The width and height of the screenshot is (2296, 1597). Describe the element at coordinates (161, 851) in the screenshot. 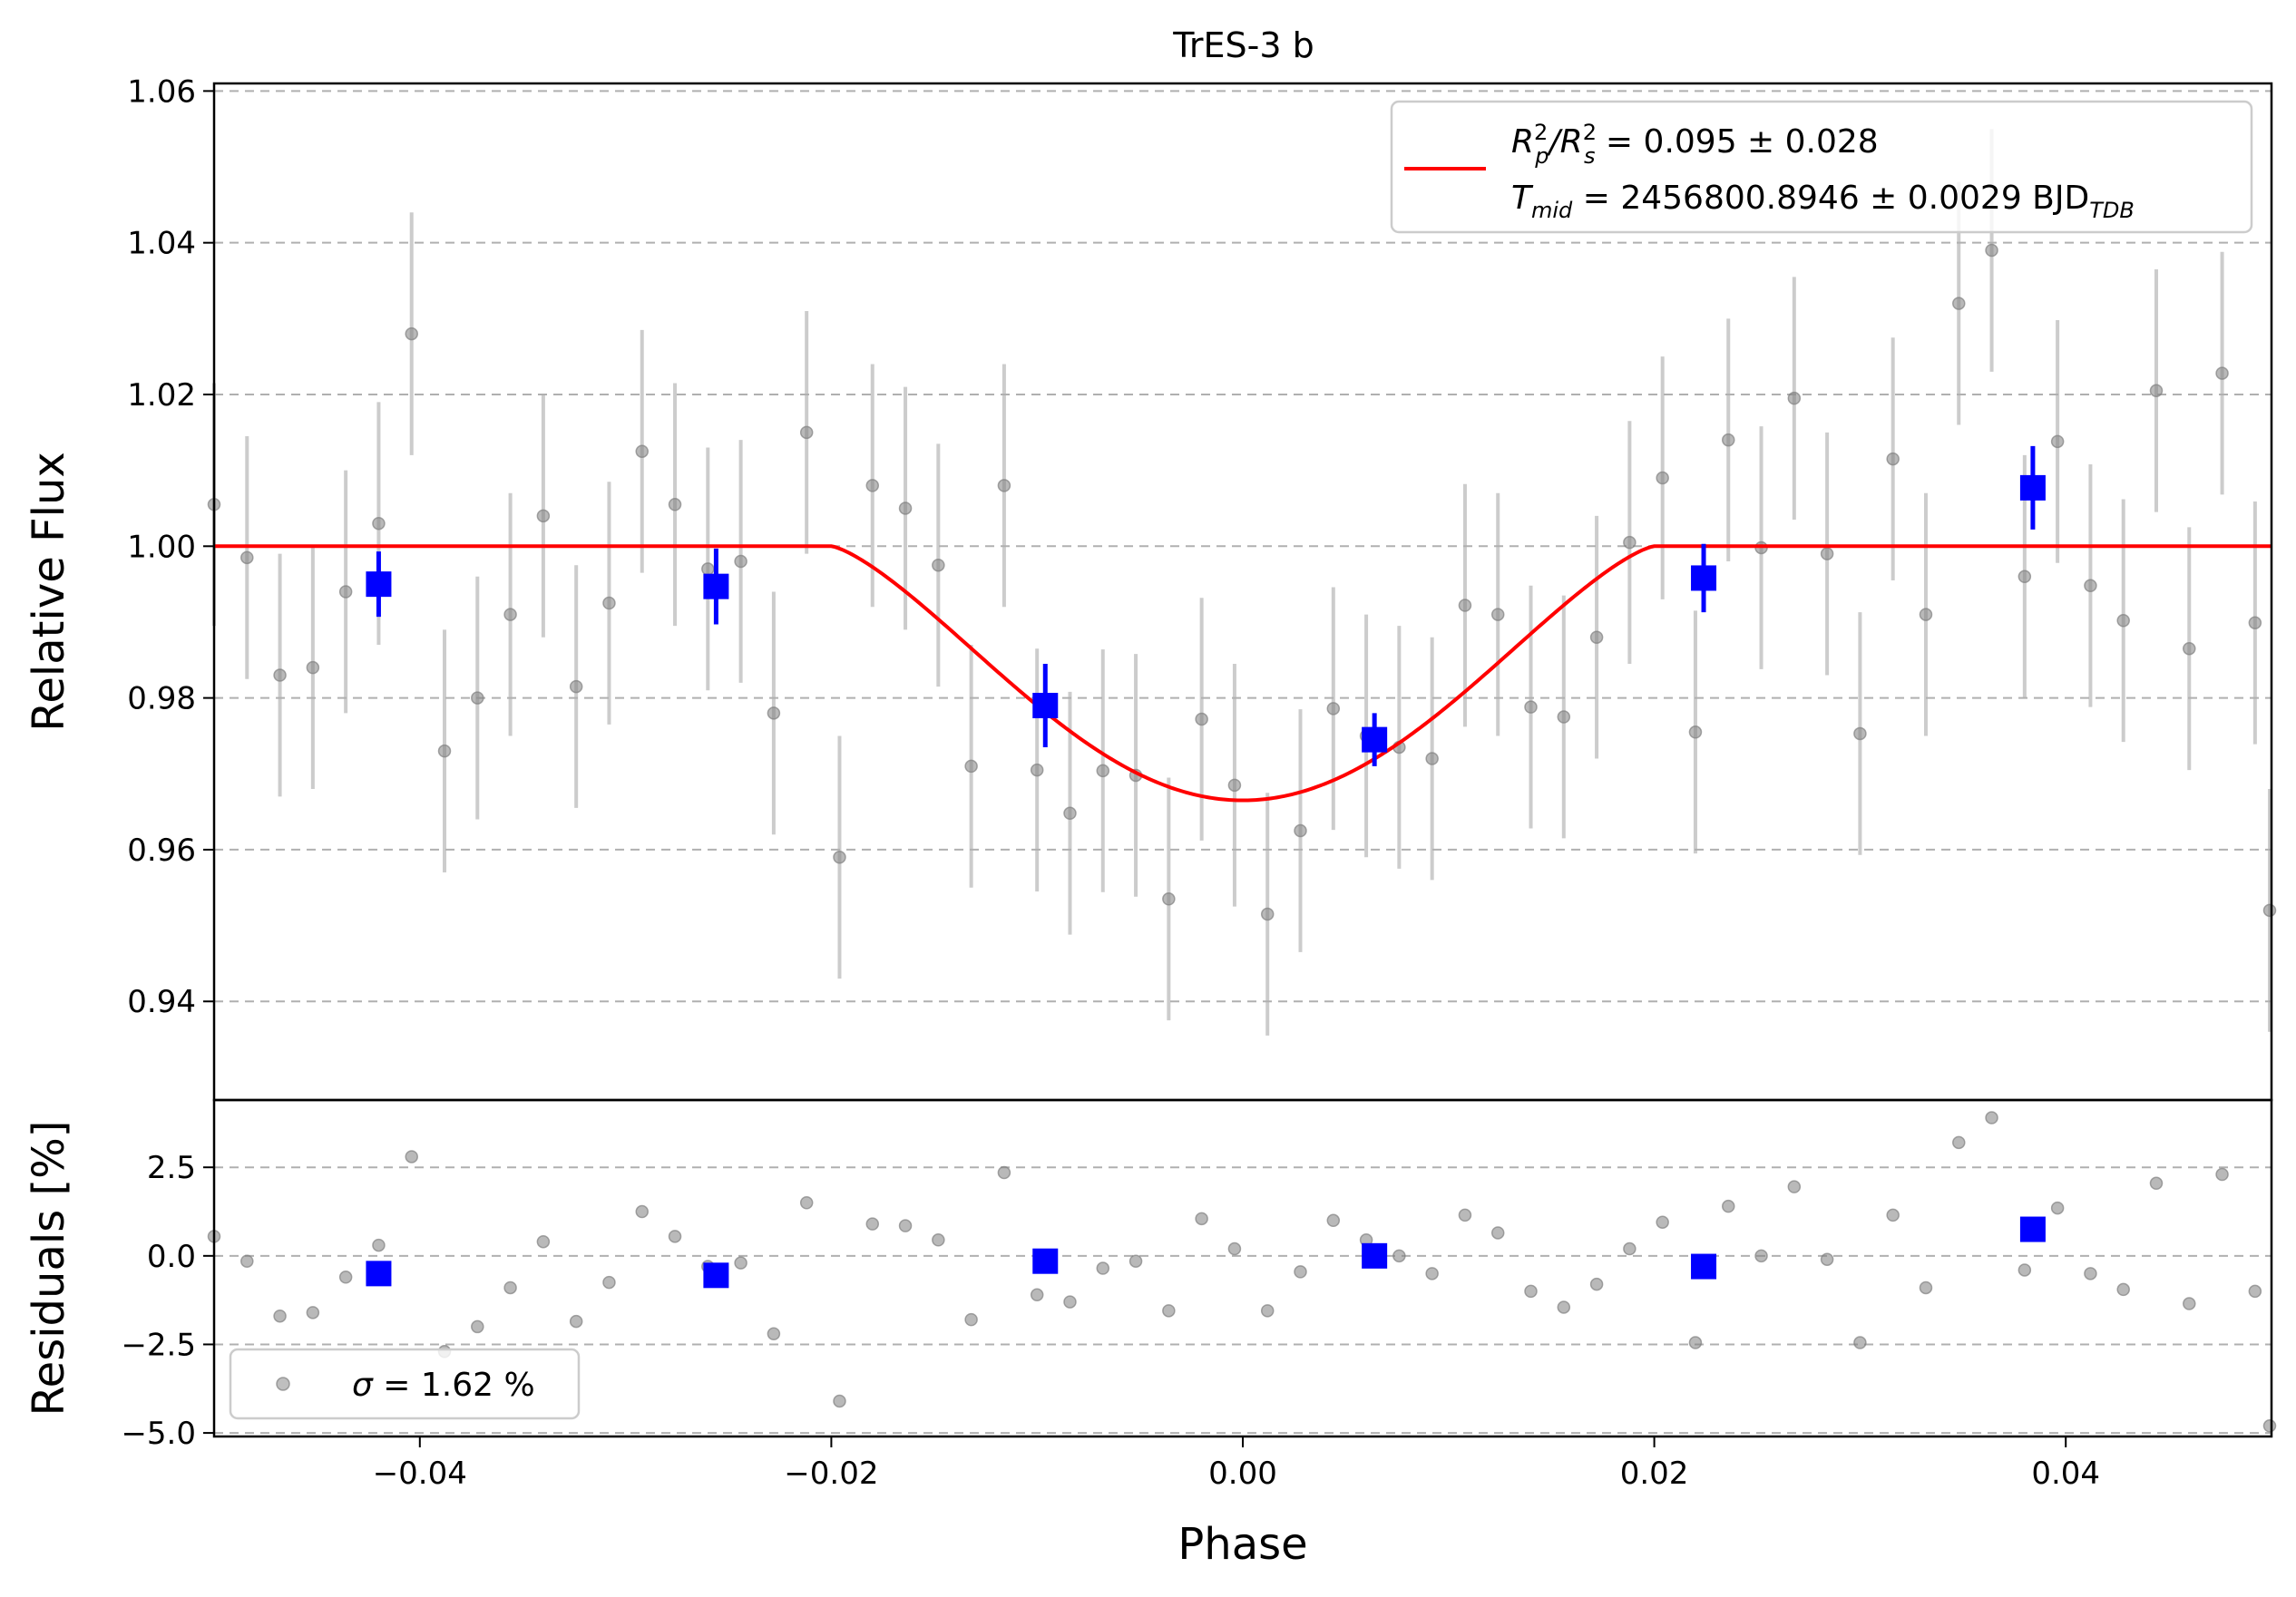

I see `flux-y-tick-label: 0.96` at that location.